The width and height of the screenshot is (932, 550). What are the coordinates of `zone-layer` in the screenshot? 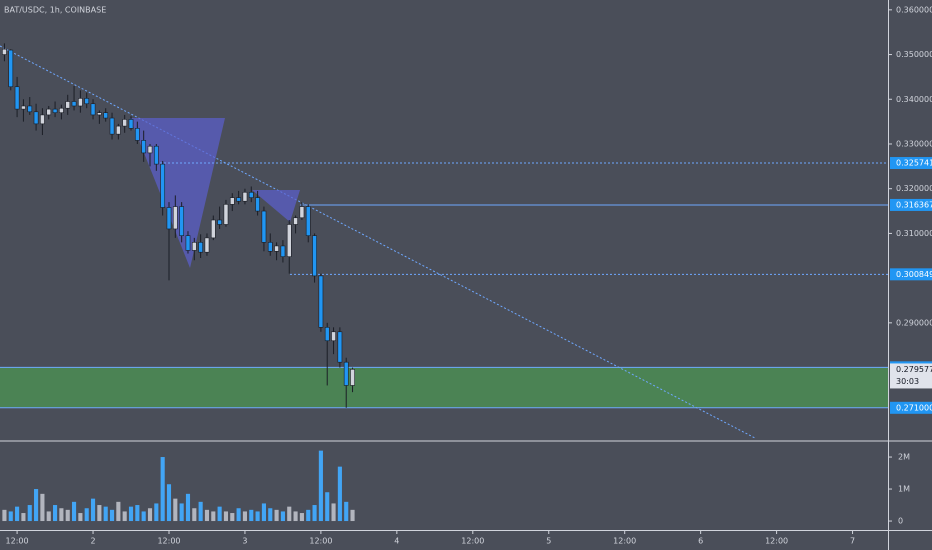 It's located at (444, 387).